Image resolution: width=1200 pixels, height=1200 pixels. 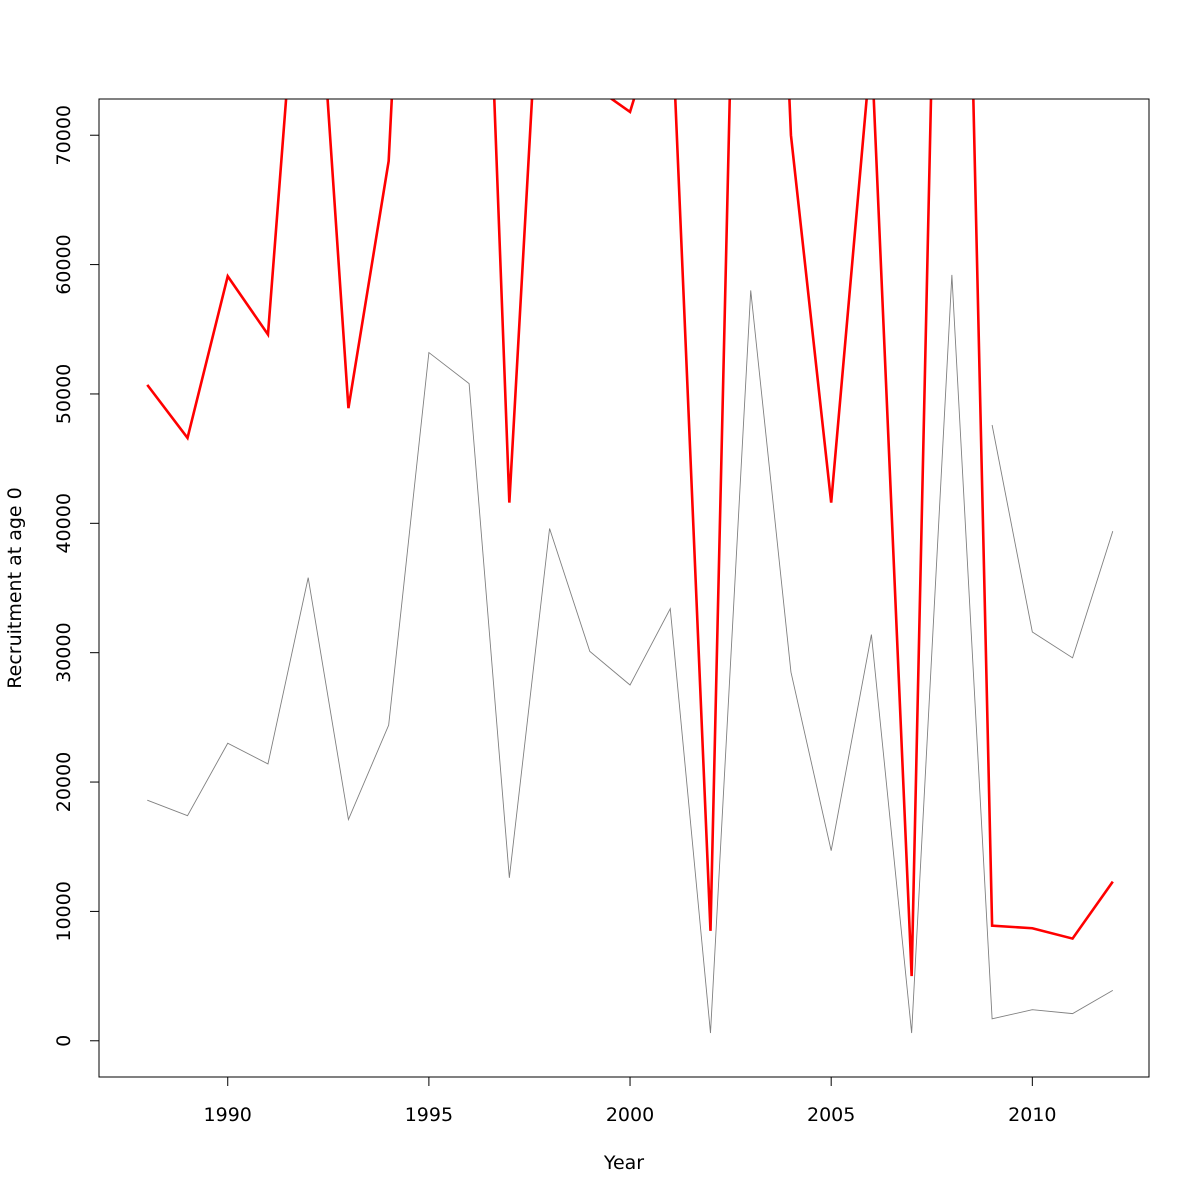 I want to click on y-tick-label: 70000, so click(x=64, y=135).